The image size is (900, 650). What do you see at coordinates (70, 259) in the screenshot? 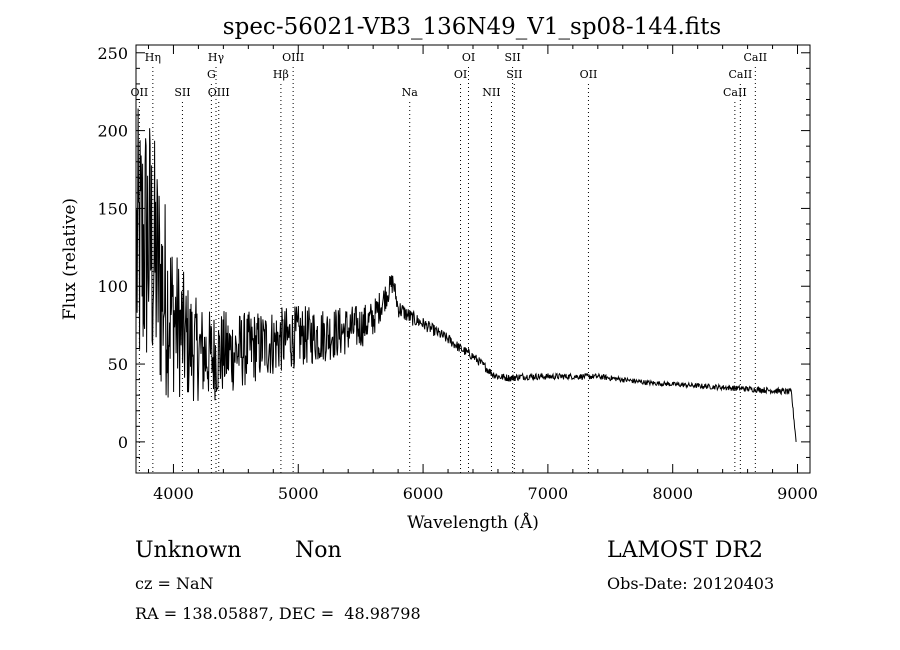
I see `y-axis-label: Flux (relative)` at bounding box center [70, 259].